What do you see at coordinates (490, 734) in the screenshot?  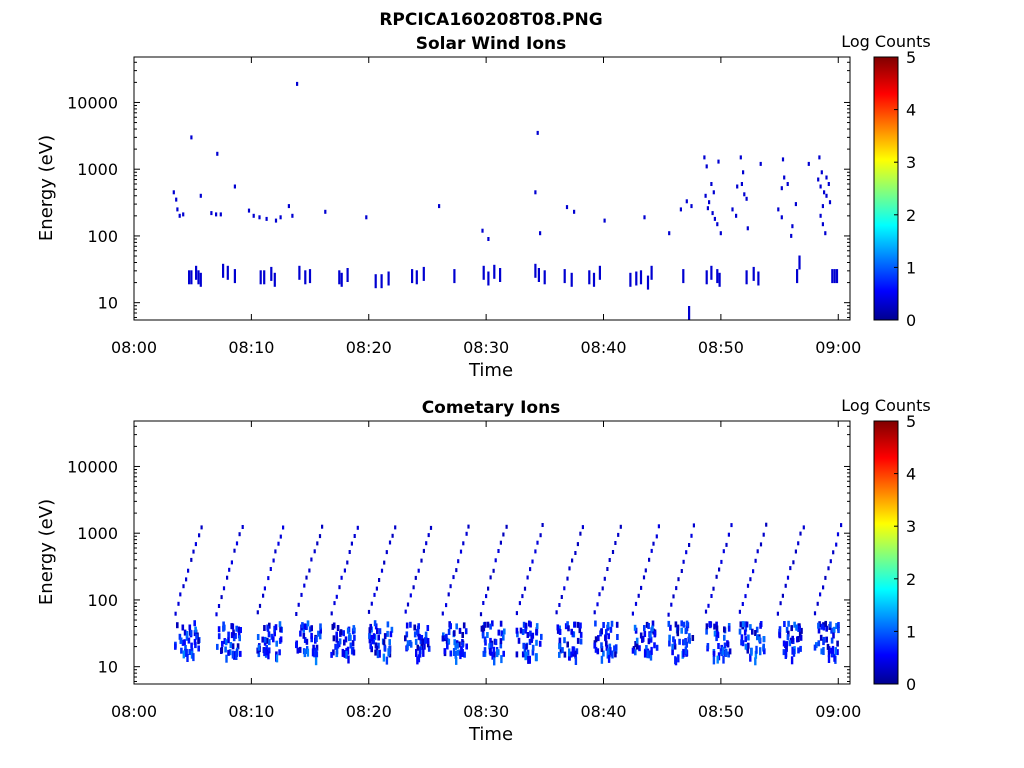 I see `x-axis-label: Time` at bounding box center [490, 734].